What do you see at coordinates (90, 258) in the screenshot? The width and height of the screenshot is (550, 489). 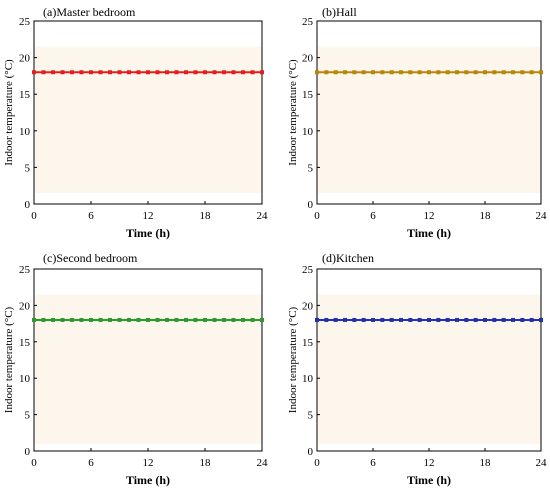 I see `chart-title: (c)Second bedroom` at bounding box center [90, 258].